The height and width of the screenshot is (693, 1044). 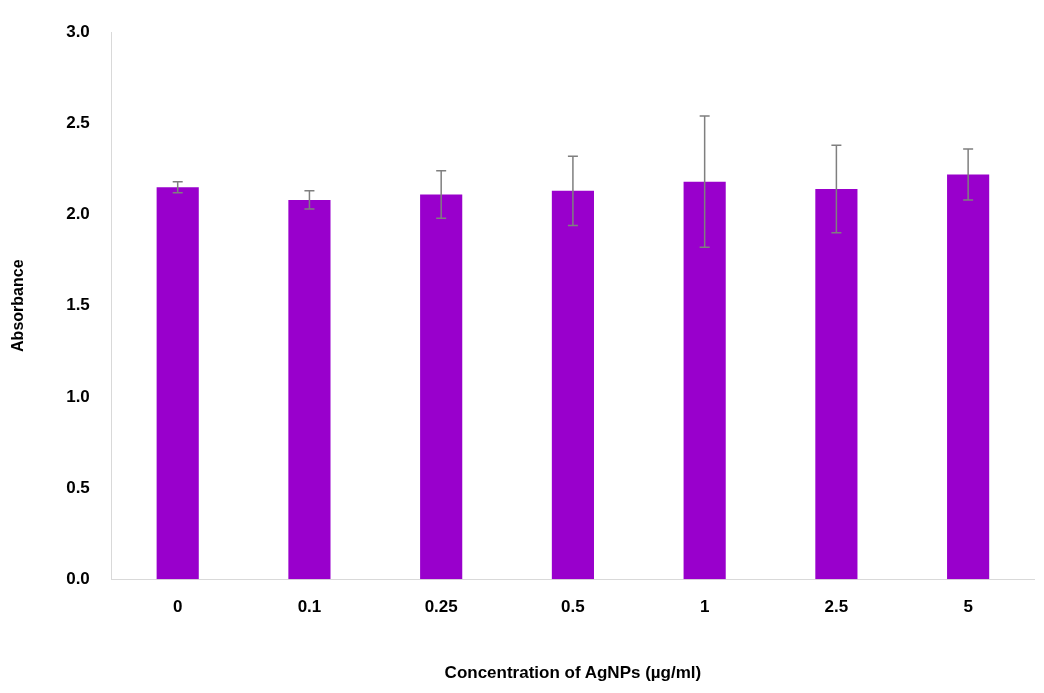 What do you see at coordinates (78, 214) in the screenshot?
I see `y-tick-label: 2.0` at bounding box center [78, 214].